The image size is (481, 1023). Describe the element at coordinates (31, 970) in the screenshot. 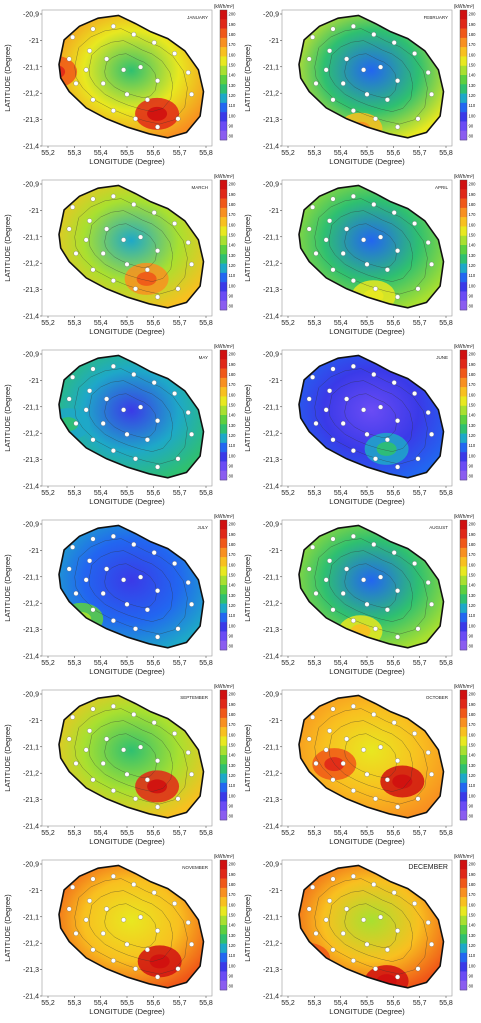

I see `y-tick-label: -21,3` at that location.